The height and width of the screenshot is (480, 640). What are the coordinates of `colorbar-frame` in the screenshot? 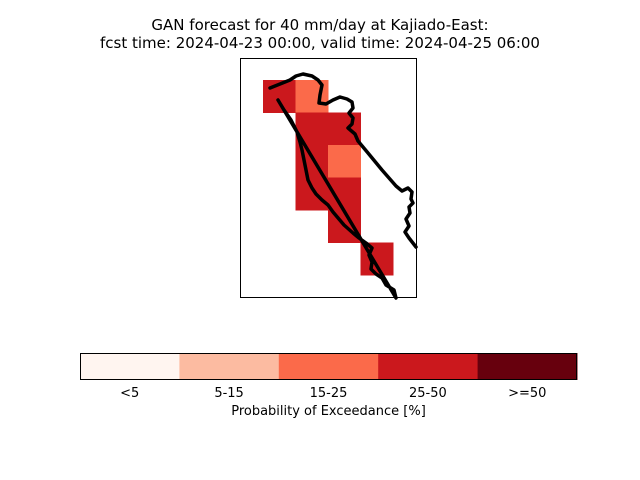 It's located at (328, 366).